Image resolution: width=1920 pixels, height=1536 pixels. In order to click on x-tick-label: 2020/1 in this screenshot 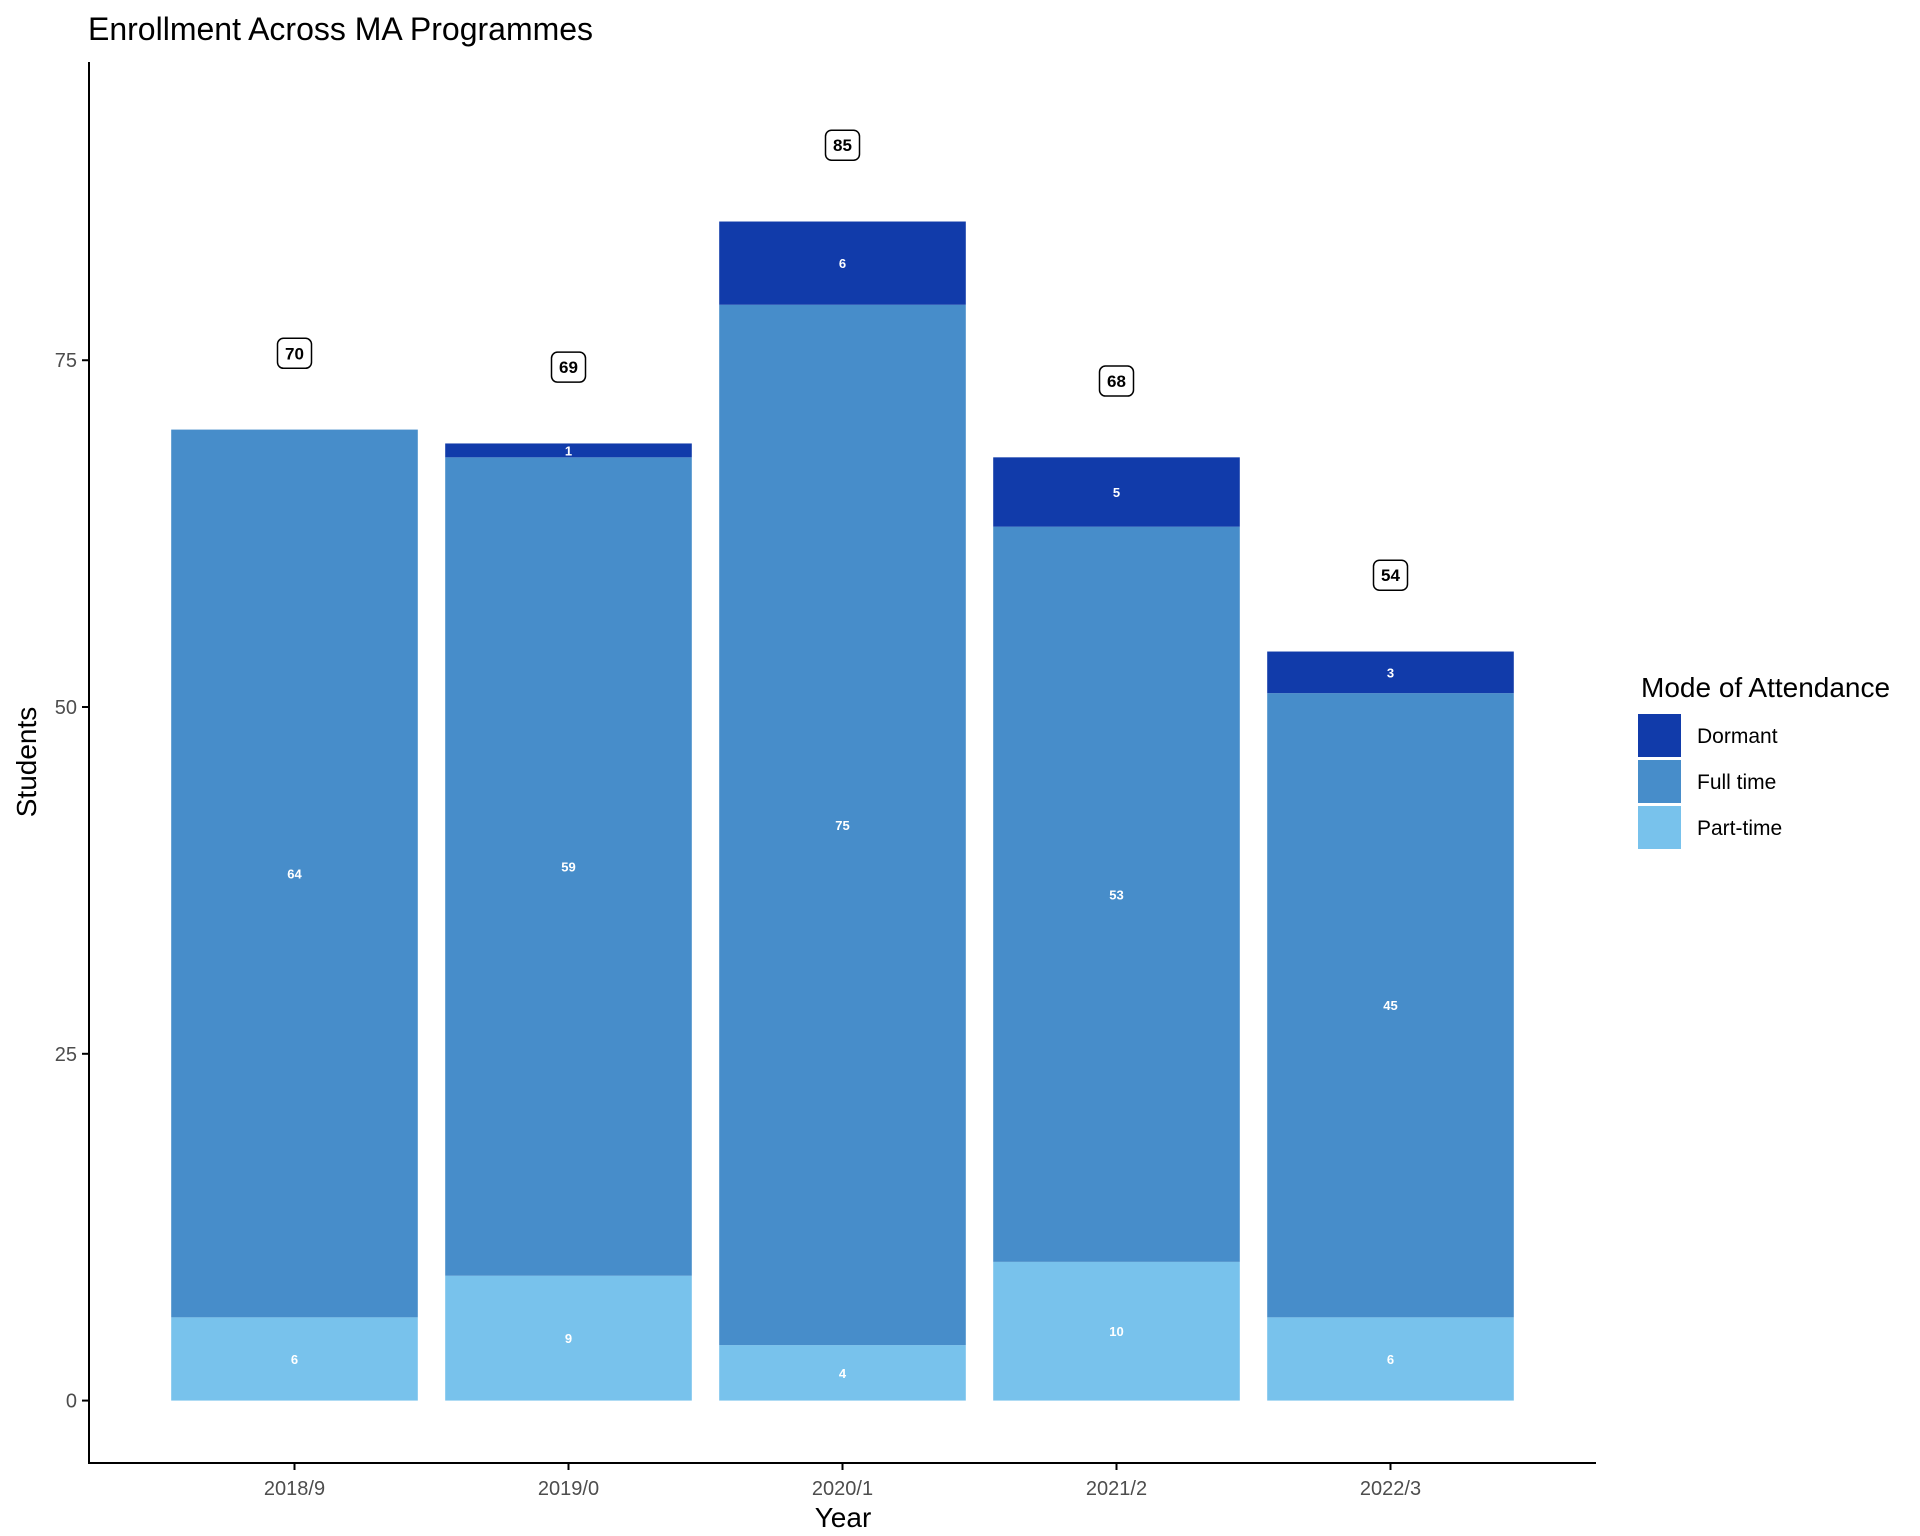, I will do `click(842, 1489)`.